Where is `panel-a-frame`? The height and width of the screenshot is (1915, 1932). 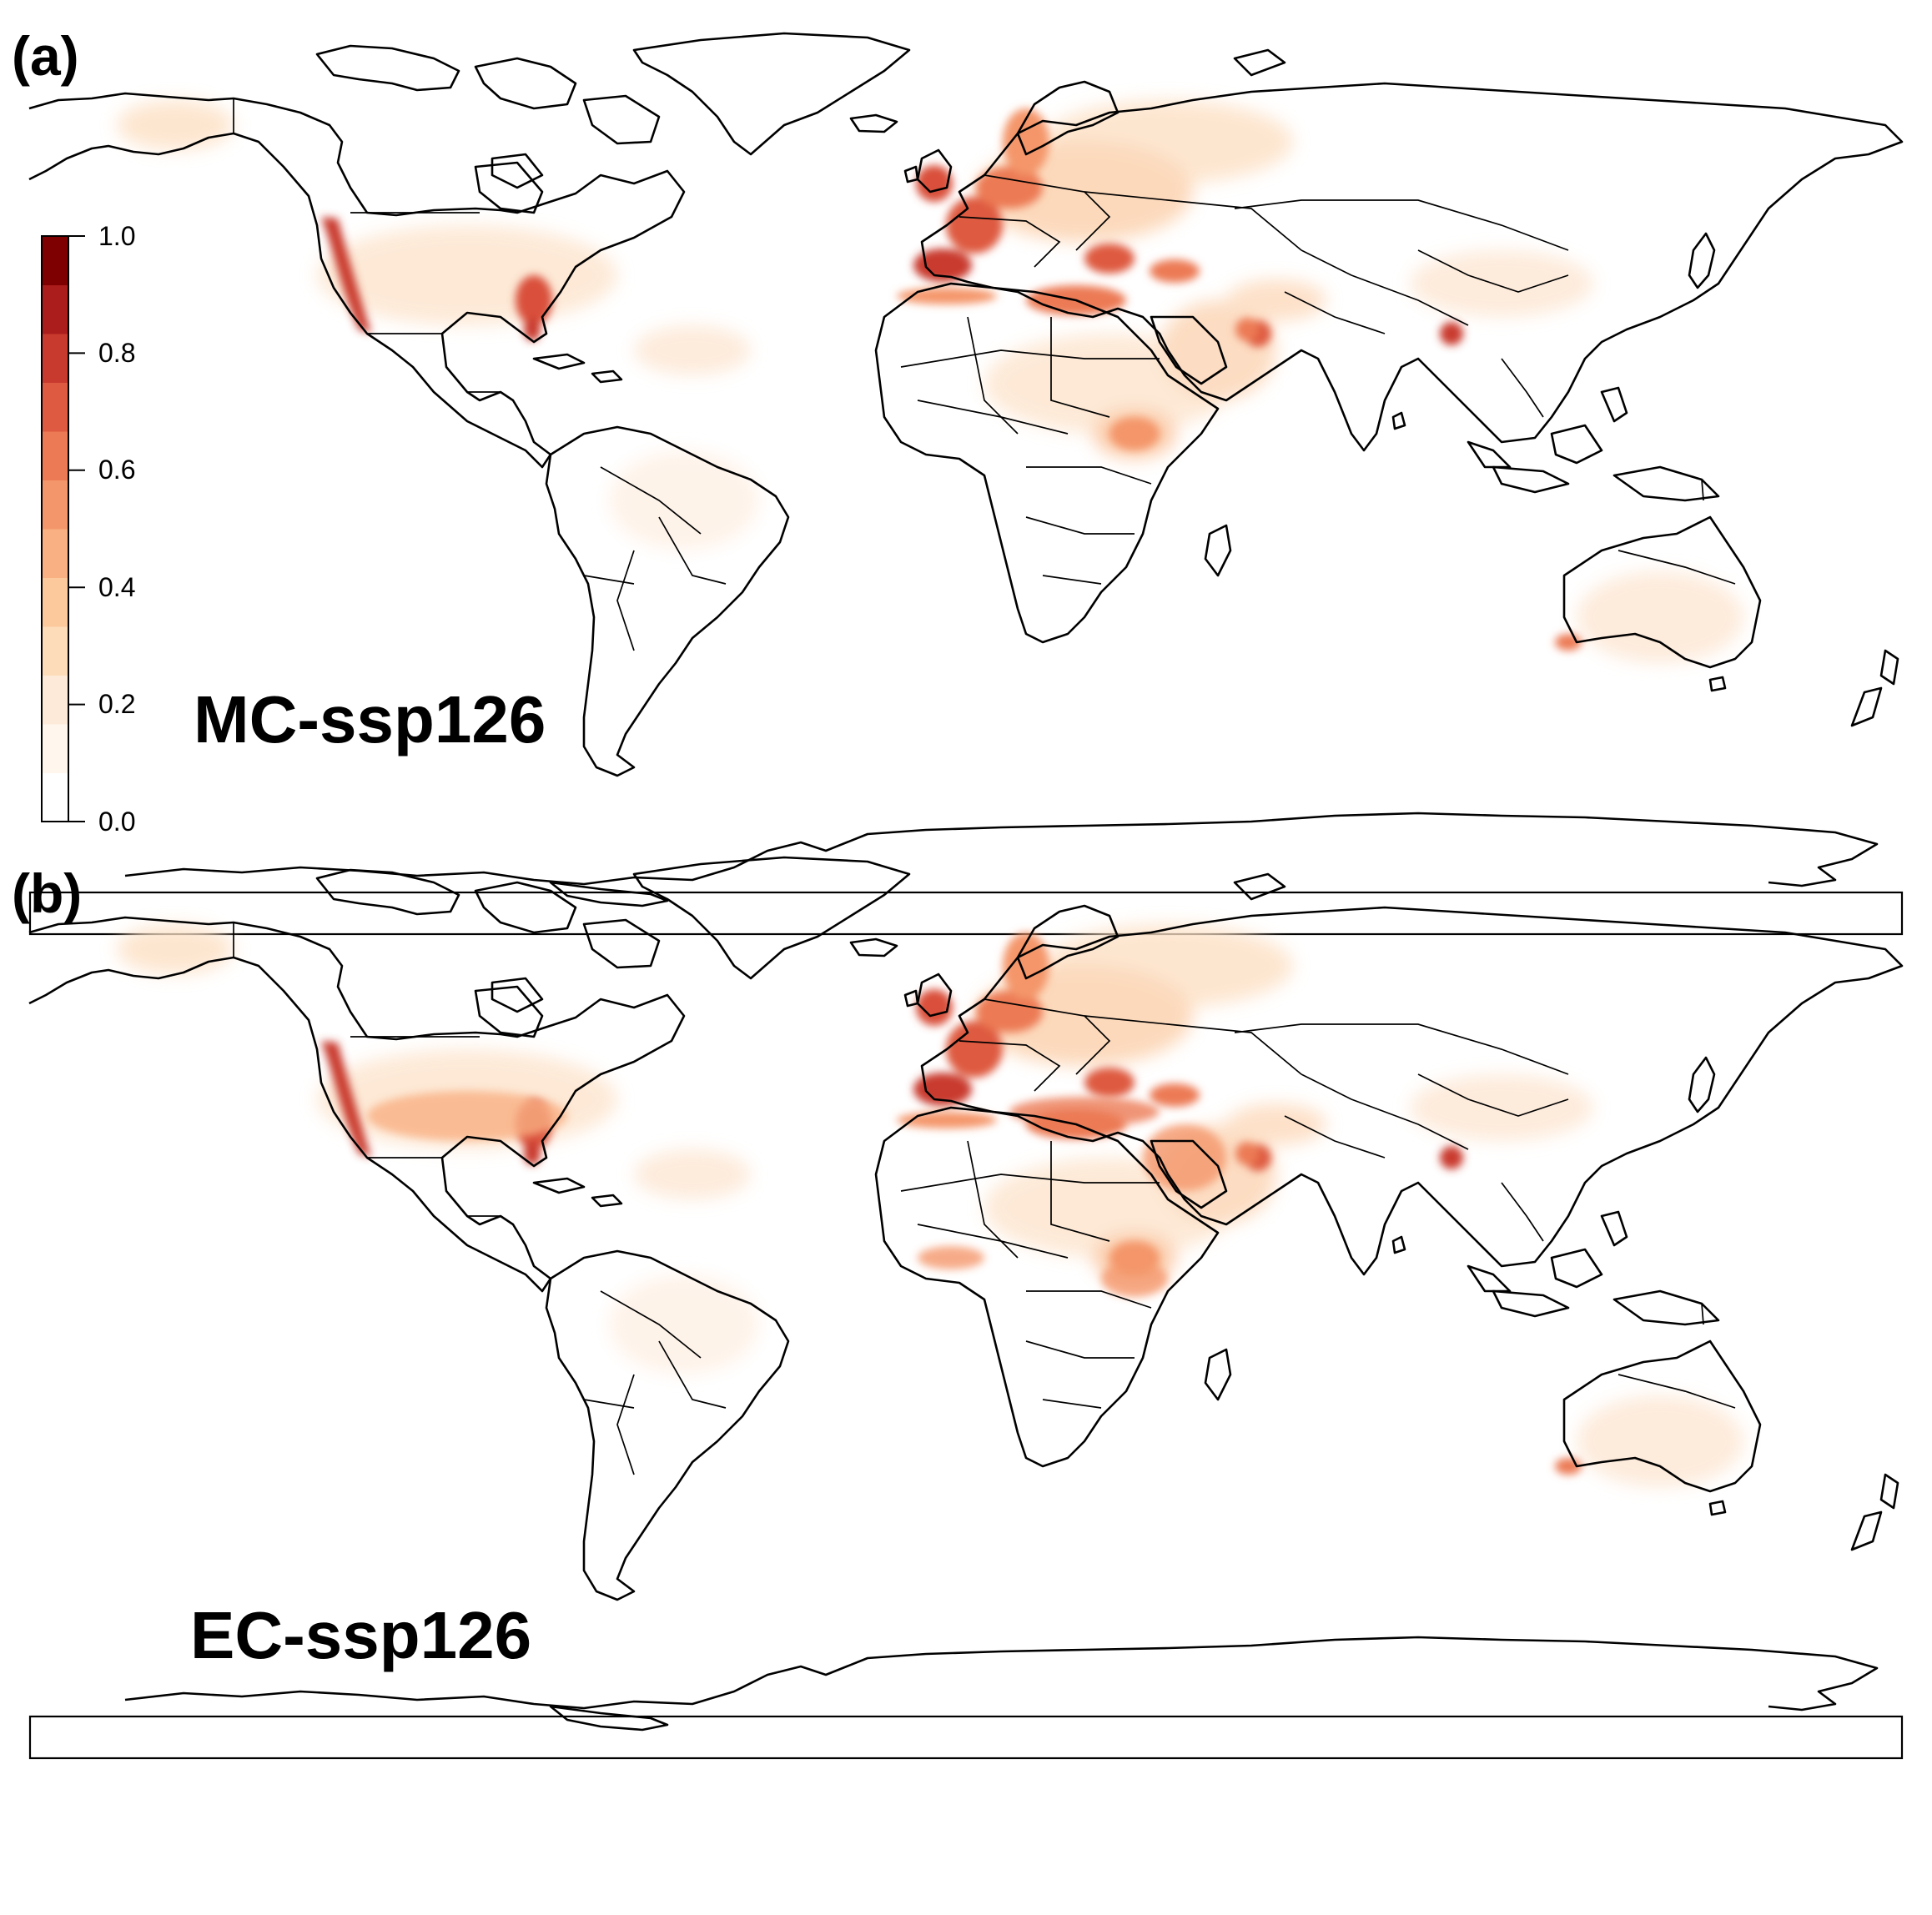
panel-a-frame is located at coordinates (966, 913).